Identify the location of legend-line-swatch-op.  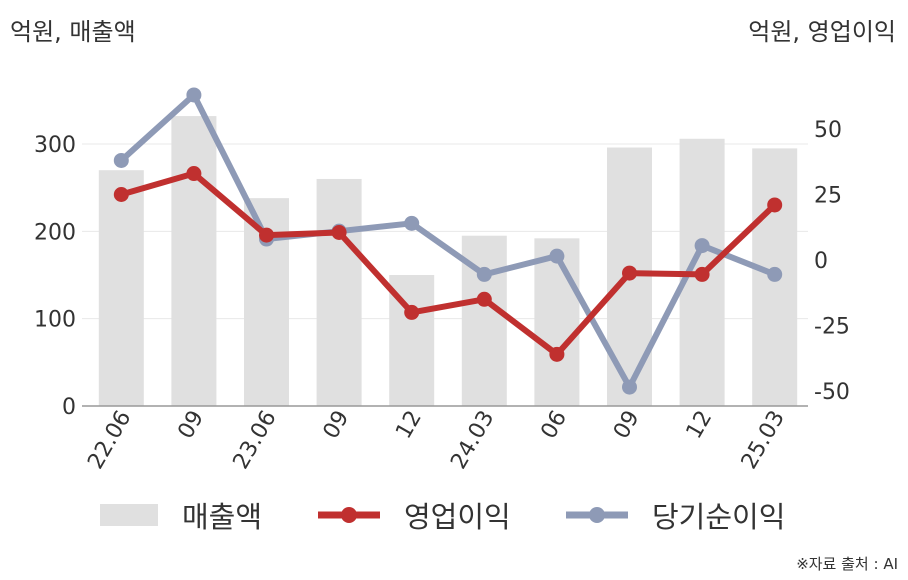
(349, 515).